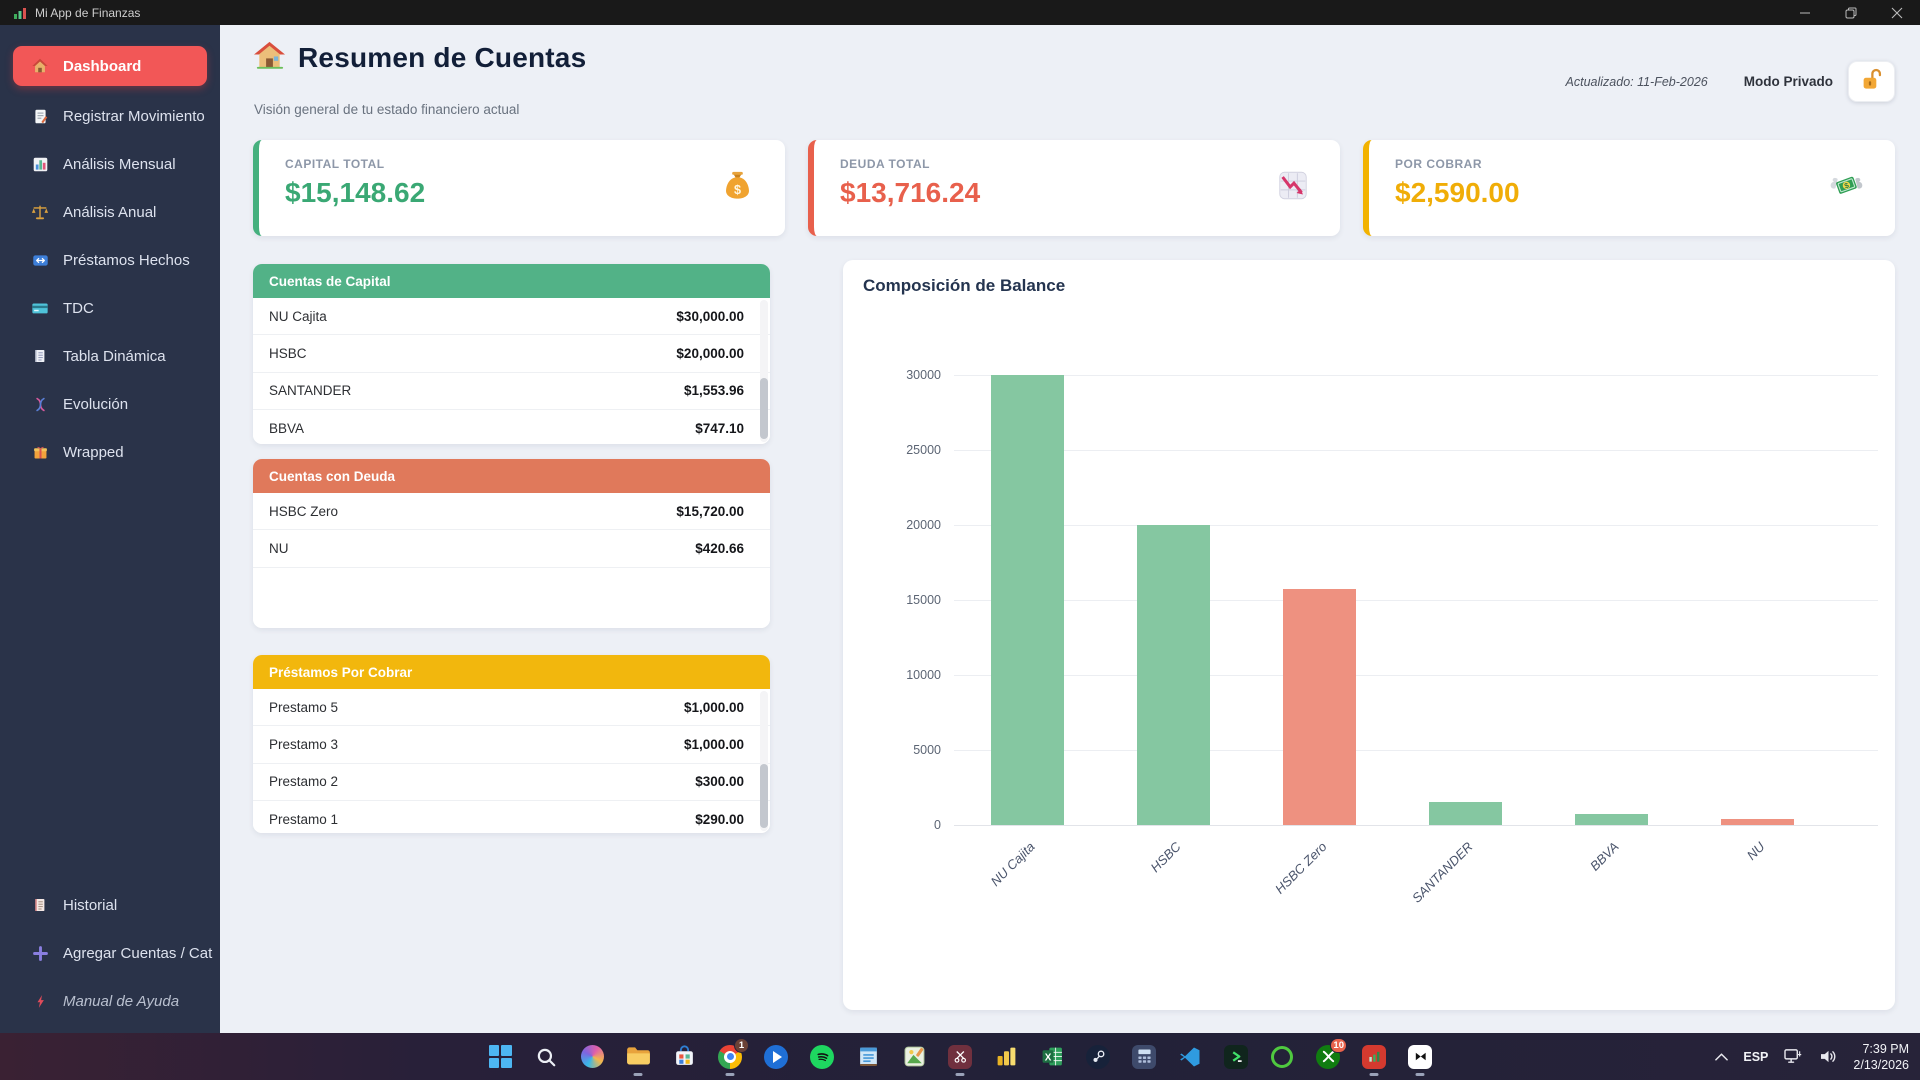 The height and width of the screenshot is (1080, 1920). I want to click on account-value: $15,720.00, so click(710, 511).